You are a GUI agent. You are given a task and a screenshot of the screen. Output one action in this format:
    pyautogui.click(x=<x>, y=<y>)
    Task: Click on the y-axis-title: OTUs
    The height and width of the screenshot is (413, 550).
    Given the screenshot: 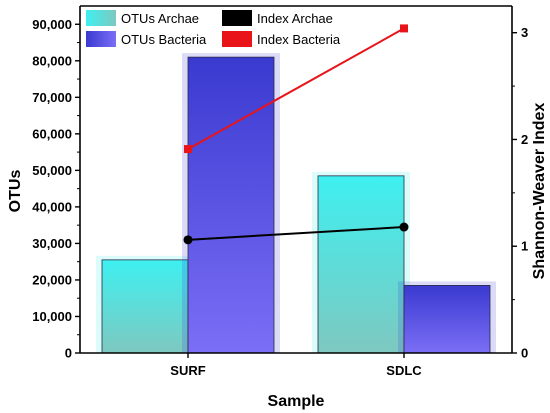 What is the action you would take?
    pyautogui.click(x=15, y=191)
    